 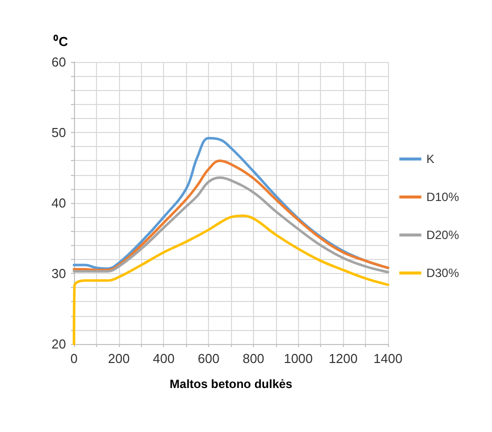 What do you see at coordinates (59, 132) in the screenshot?
I see `y-tick-label: 50` at bounding box center [59, 132].